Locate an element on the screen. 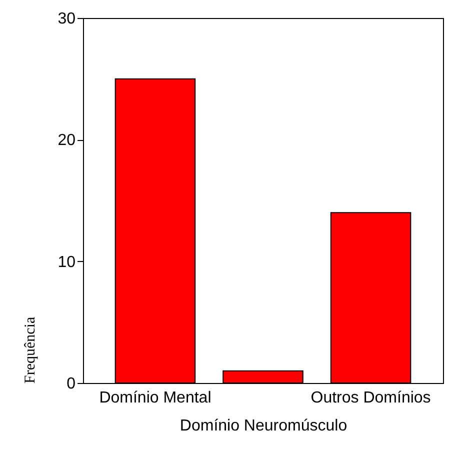 The image size is (461, 450). y-axis-title: Frequência is located at coordinates (30, 350).